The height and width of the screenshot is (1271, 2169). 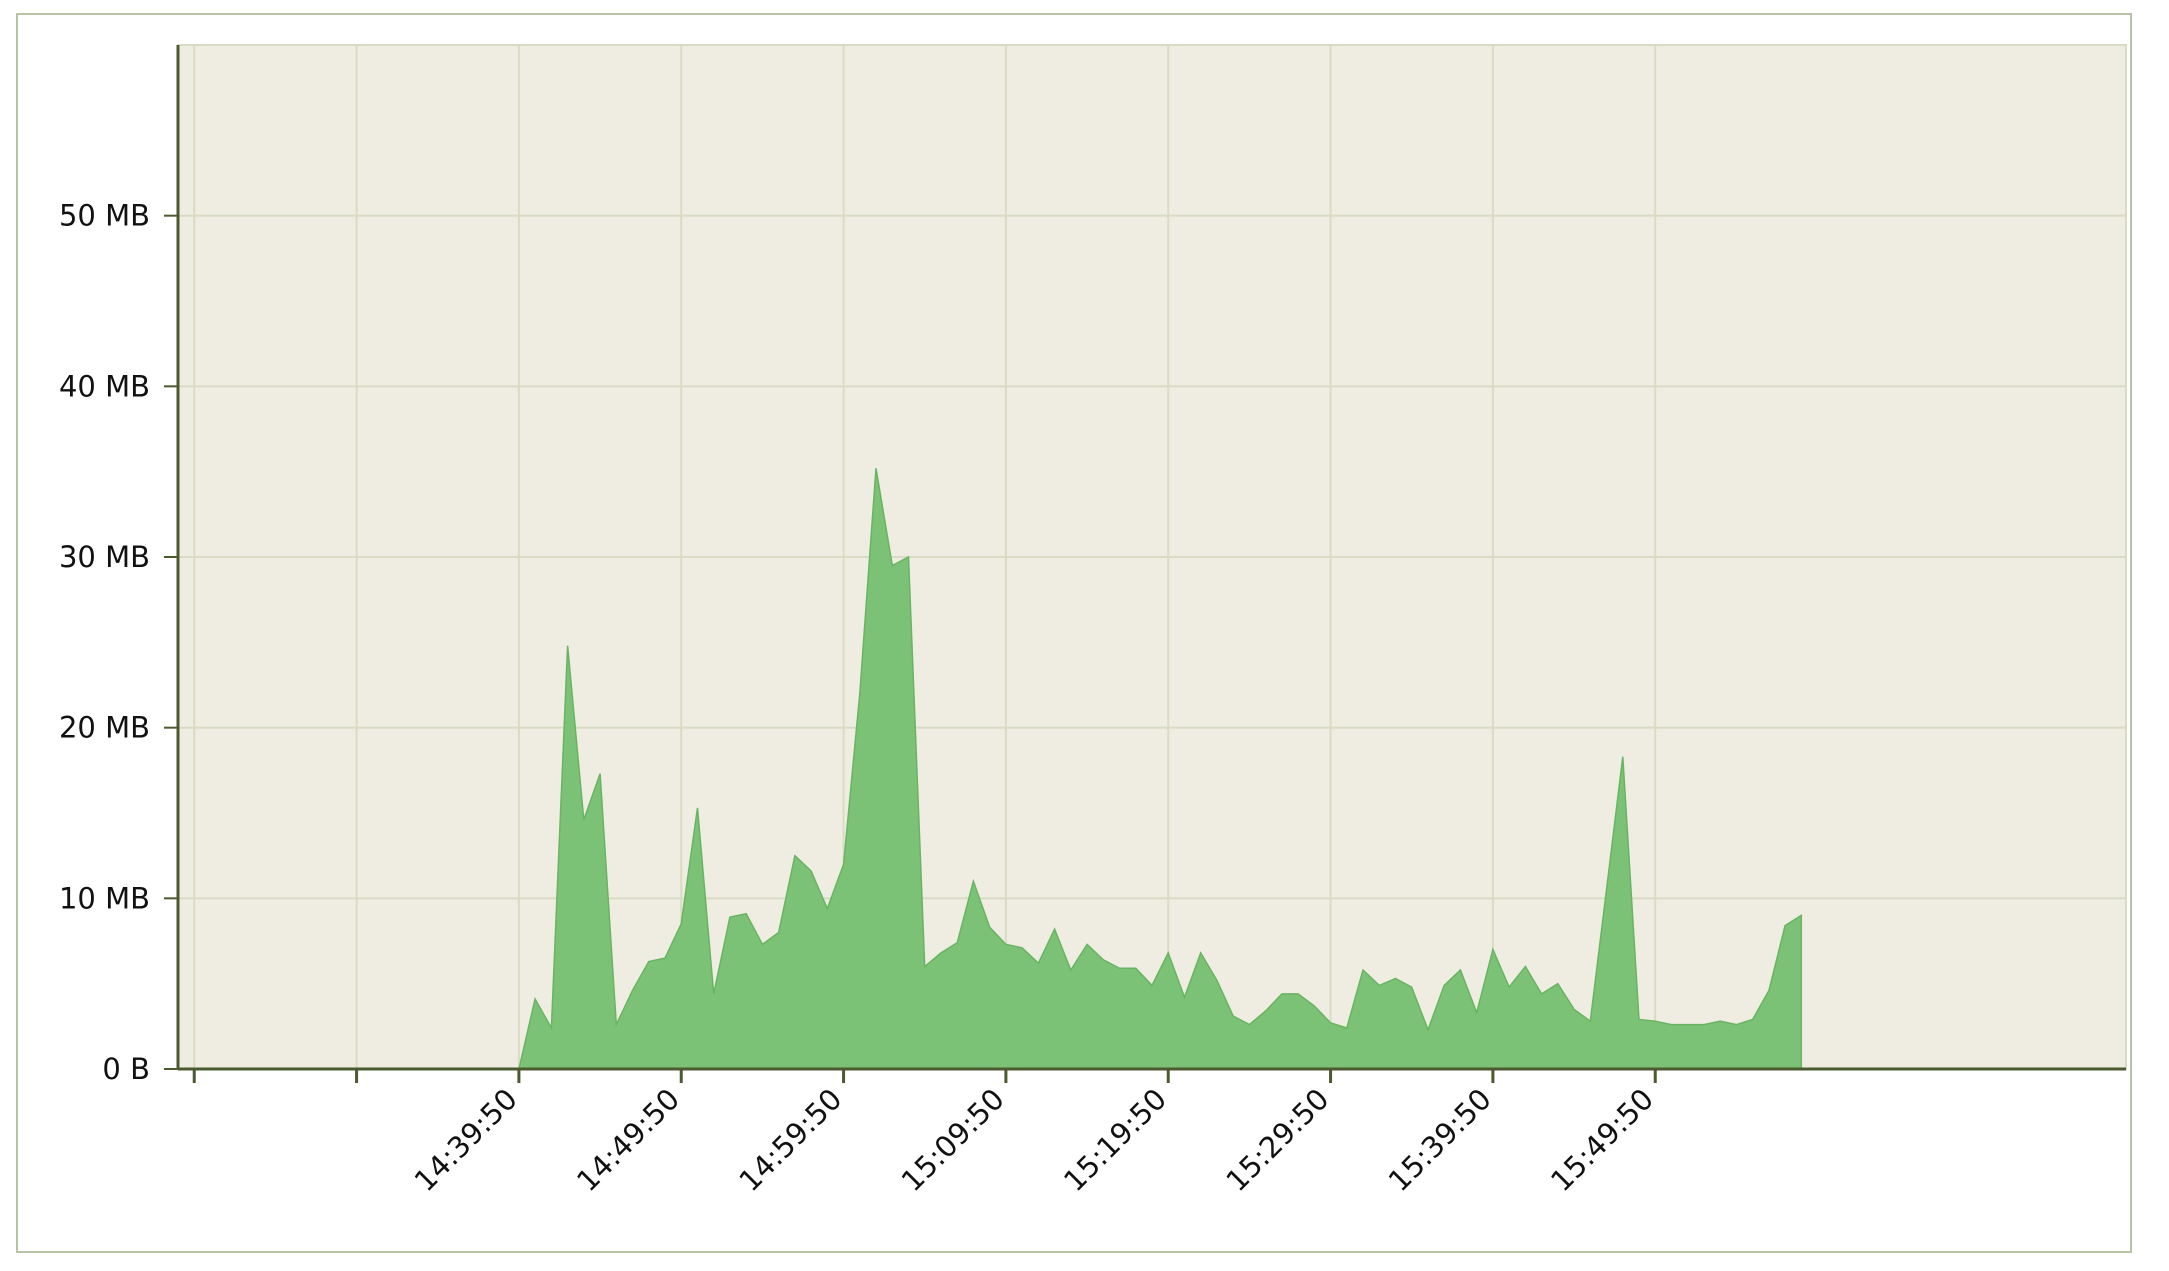 I want to click on x-tick-label: 15:39:50, so click(x=1440, y=1140).